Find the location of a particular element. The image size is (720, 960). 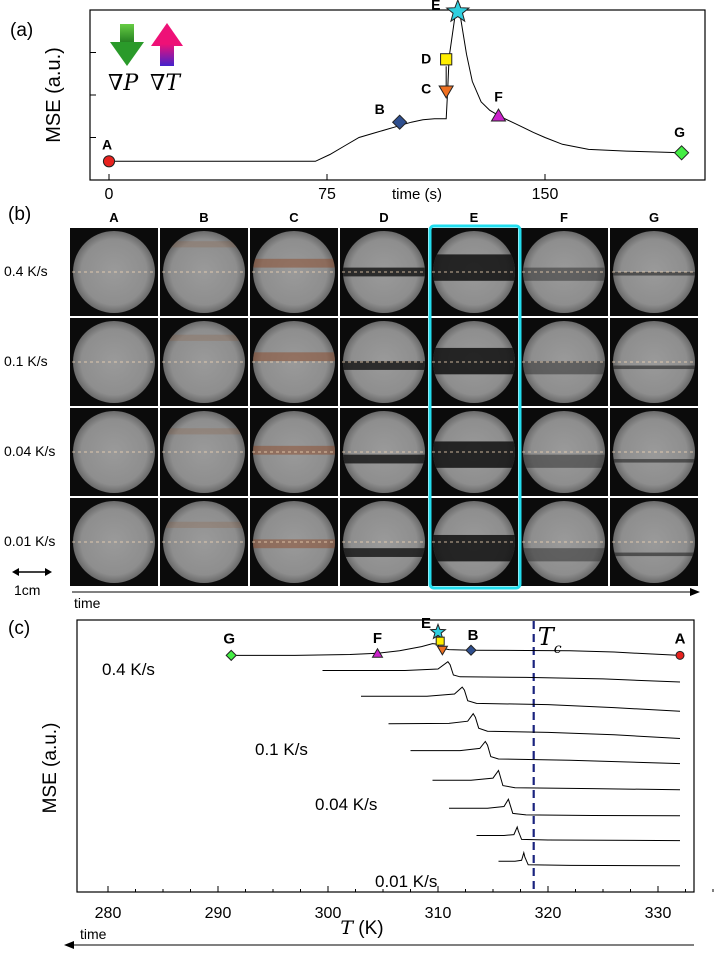

panel-c-tag: (c) is located at coordinates (19, 628).